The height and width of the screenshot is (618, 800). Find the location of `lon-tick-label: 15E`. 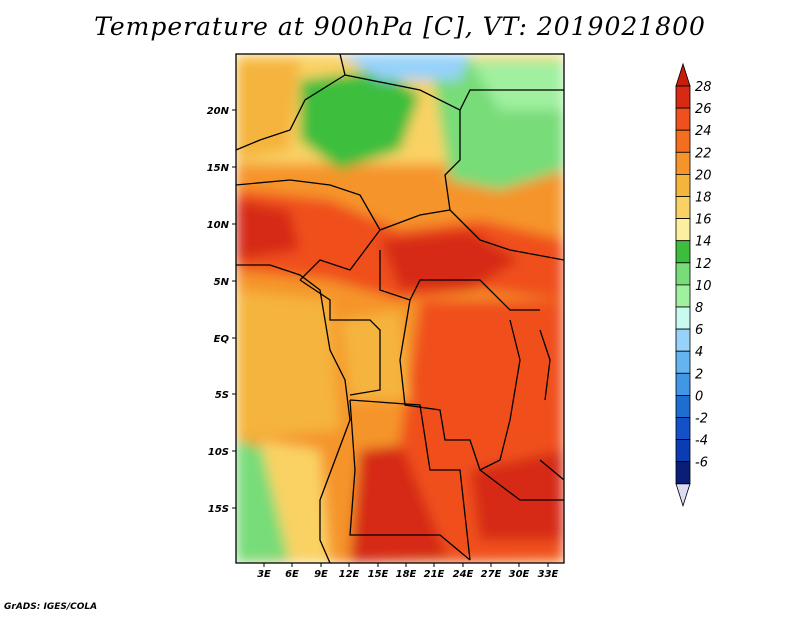

lon-tick-label: 15E is located at coordinates (378, 574).